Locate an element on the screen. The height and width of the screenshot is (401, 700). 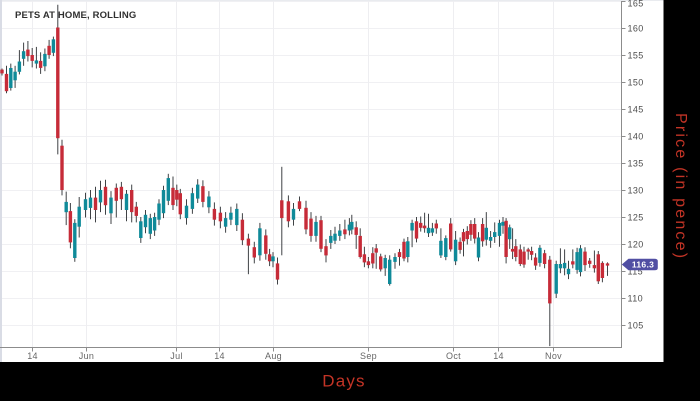
svg-text: 165 is located at coordinates (636, 4).